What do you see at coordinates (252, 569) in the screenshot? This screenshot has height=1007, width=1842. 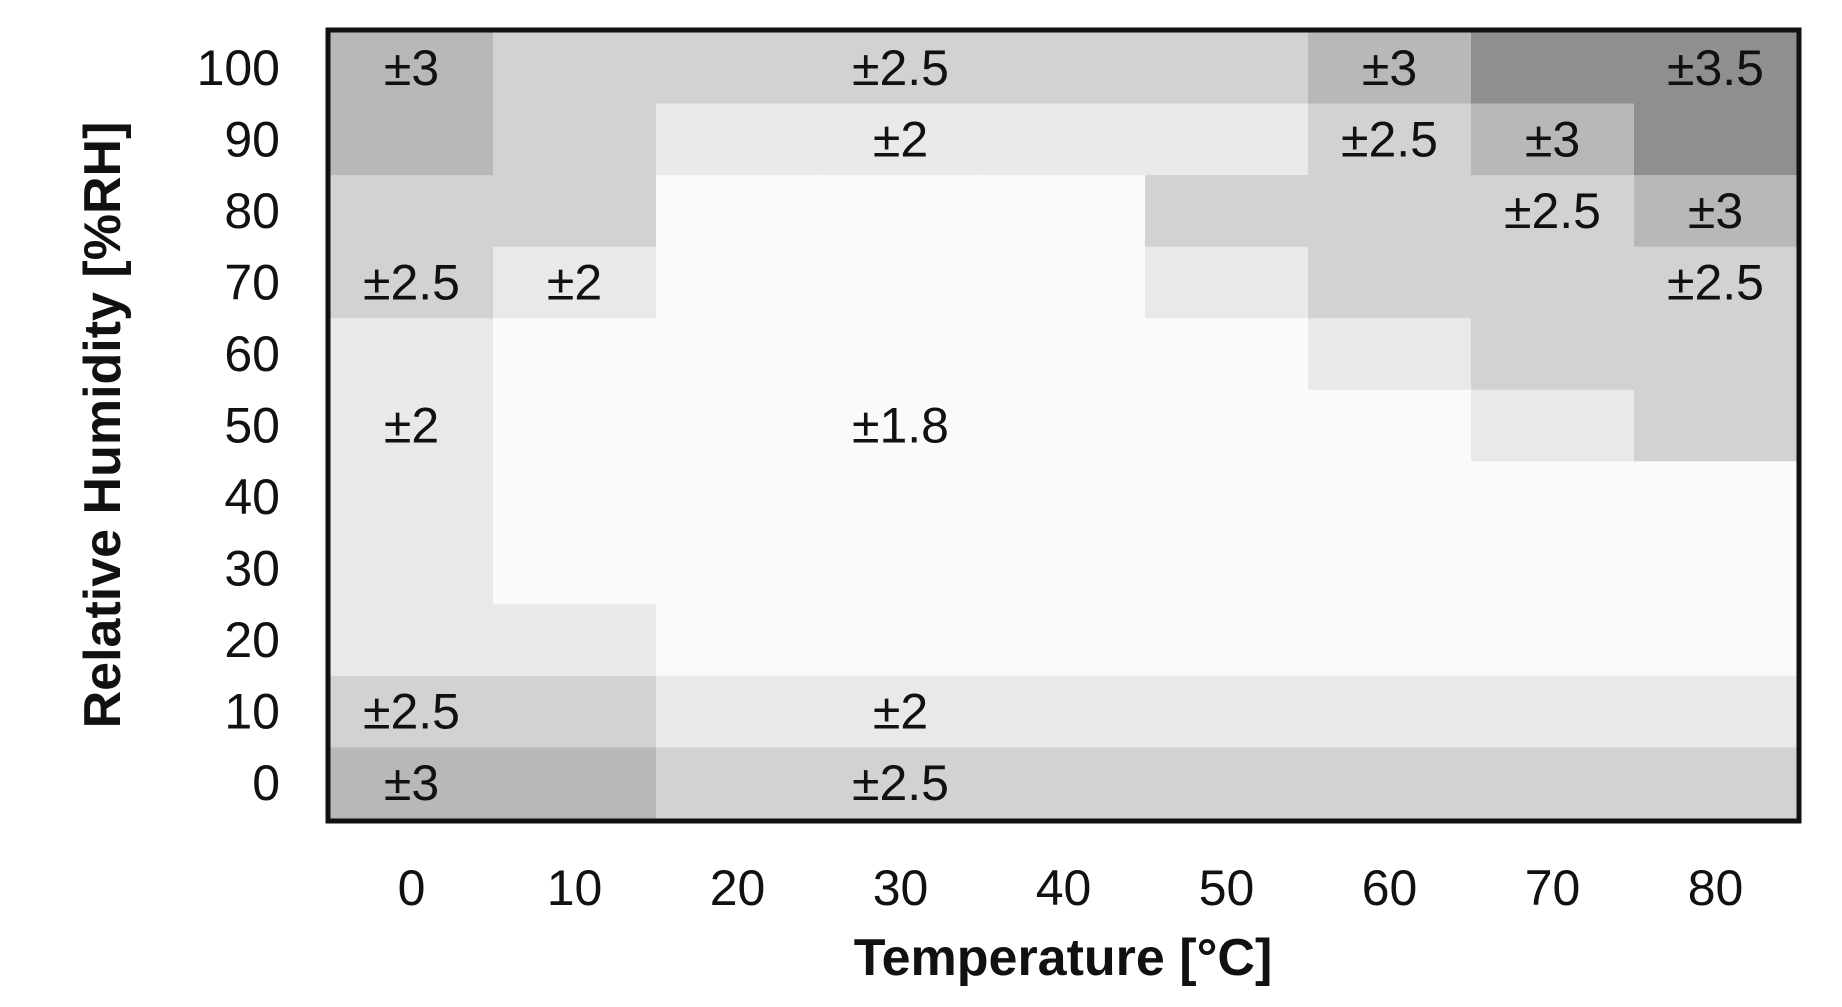 I see `y-tick-label: 30` at bounding box center [252, 569].